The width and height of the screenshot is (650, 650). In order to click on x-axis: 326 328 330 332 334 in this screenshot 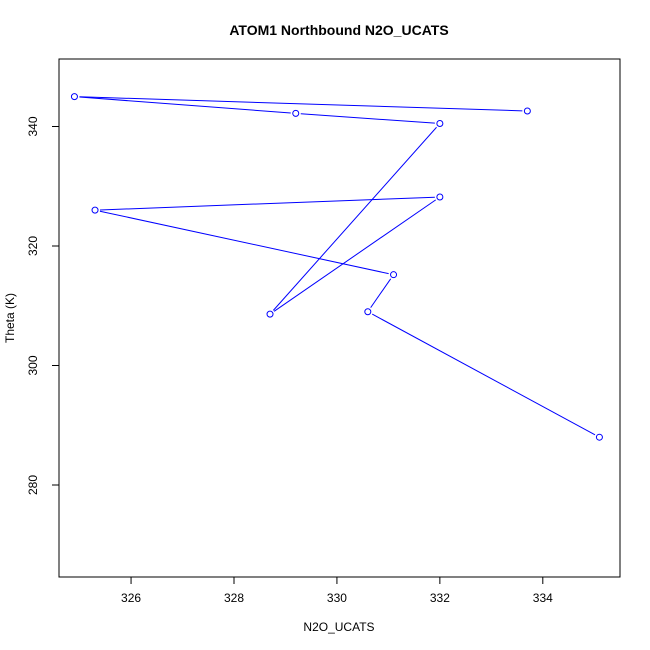, I will do `click(337, 590)`.